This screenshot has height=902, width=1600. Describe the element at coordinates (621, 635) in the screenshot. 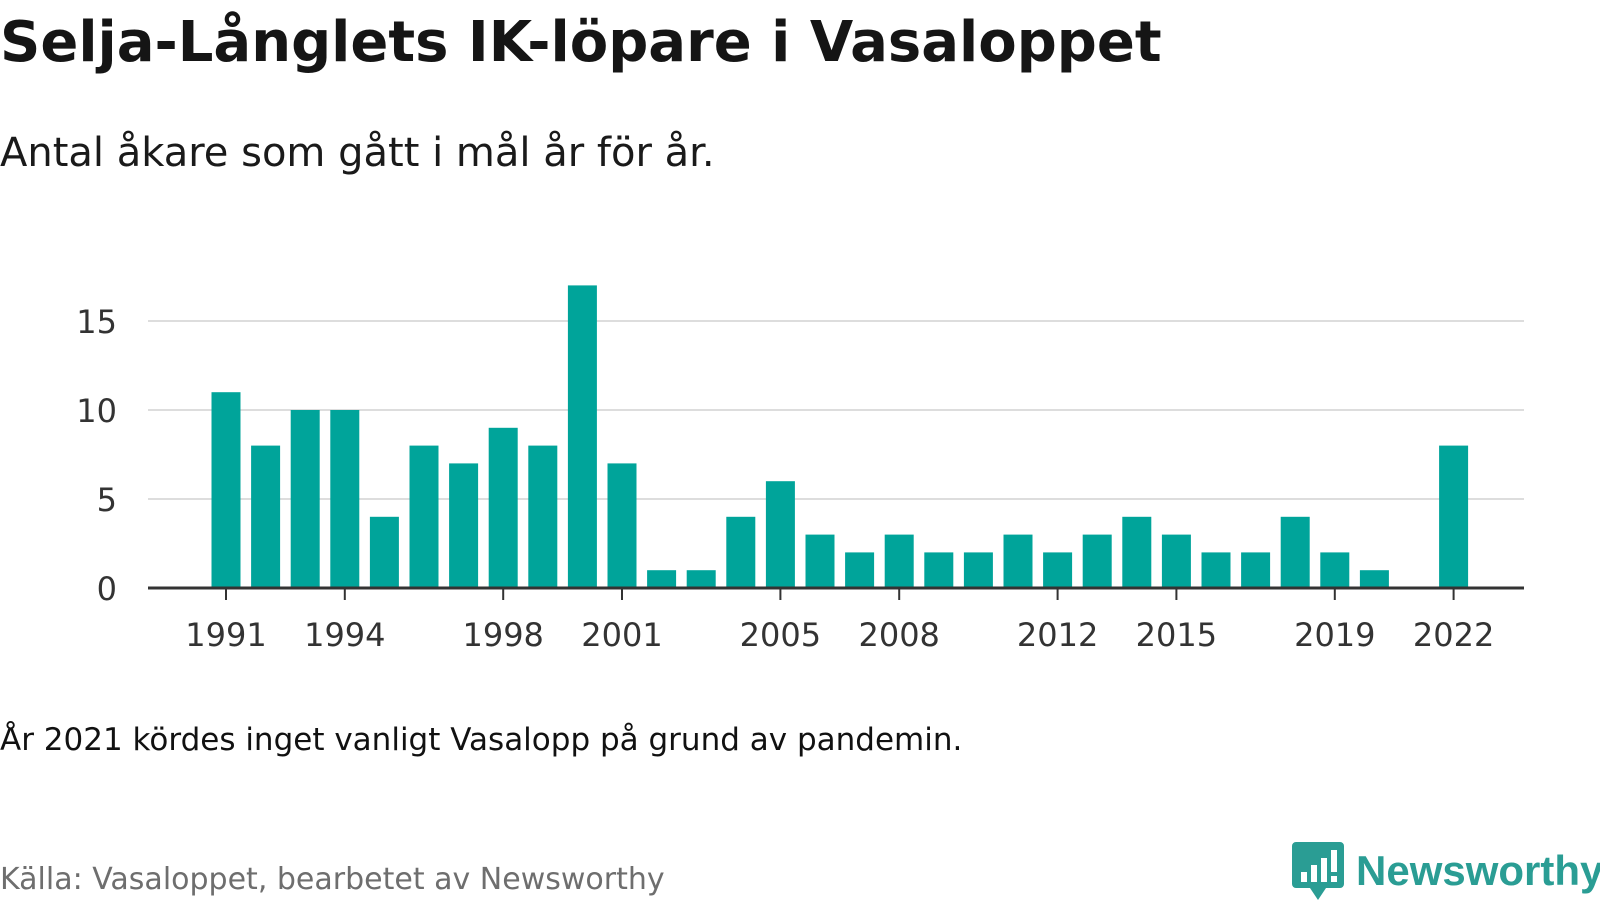

I see `x-tick-label: 2001` at that location.